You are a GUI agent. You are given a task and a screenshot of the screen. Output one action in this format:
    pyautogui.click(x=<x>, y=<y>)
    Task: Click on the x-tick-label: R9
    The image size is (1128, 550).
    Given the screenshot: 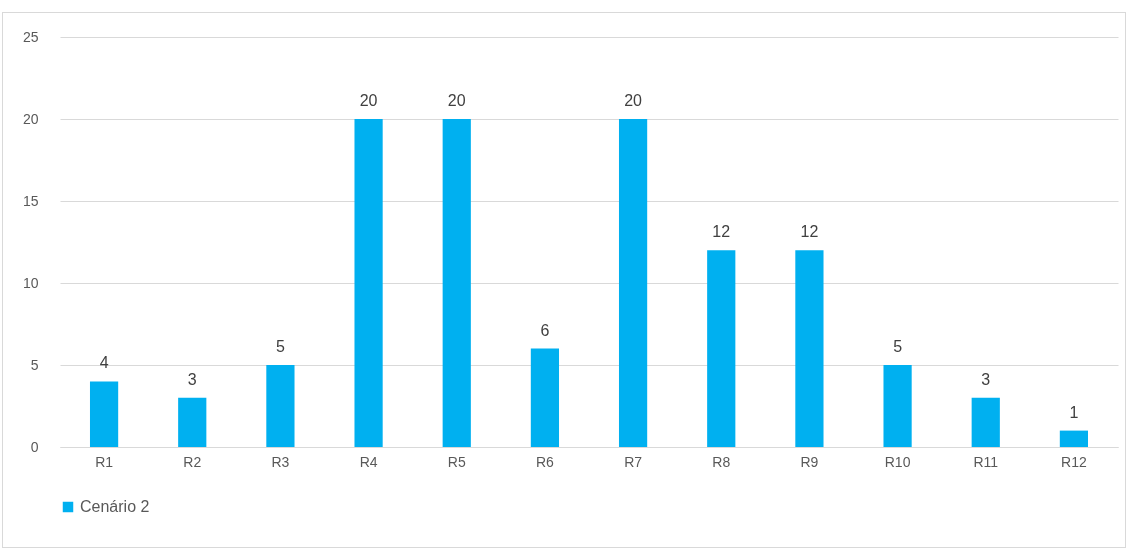 What is the action you would take?
    pyautogui.click(x=809, y=461)
    